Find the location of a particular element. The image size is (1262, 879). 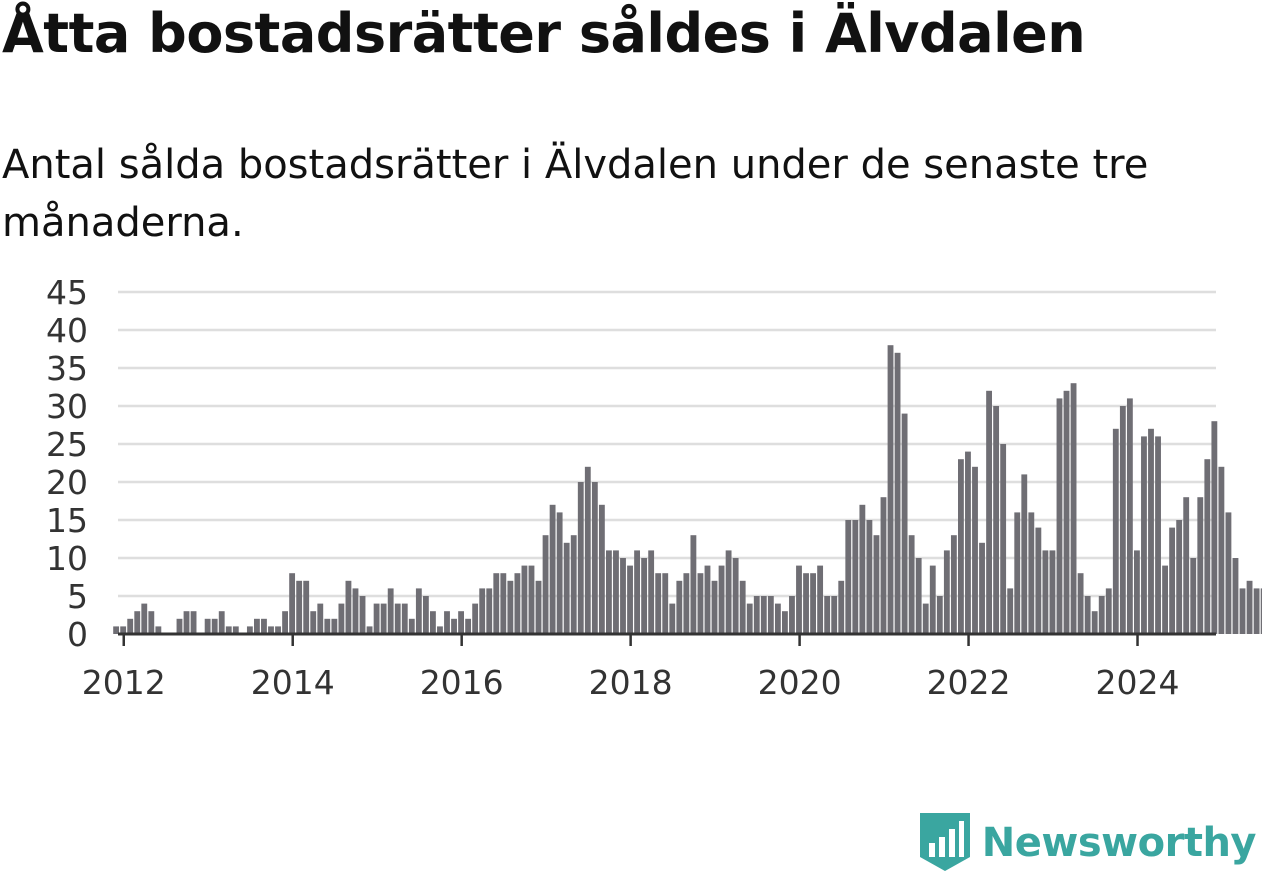

x-tick-label: 2014 is located at coordinates (293, 682).